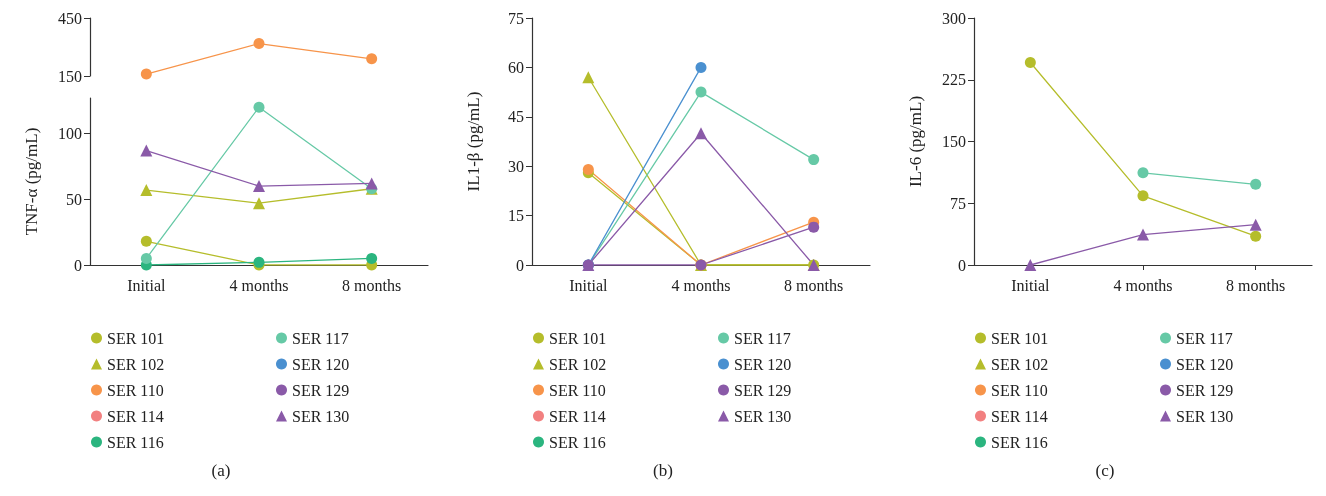 This screenshot has height=496, width=1326. Describe the element at coordinates (954, 80) in the screenshot. I see `y-tick-label: 225` at that location.